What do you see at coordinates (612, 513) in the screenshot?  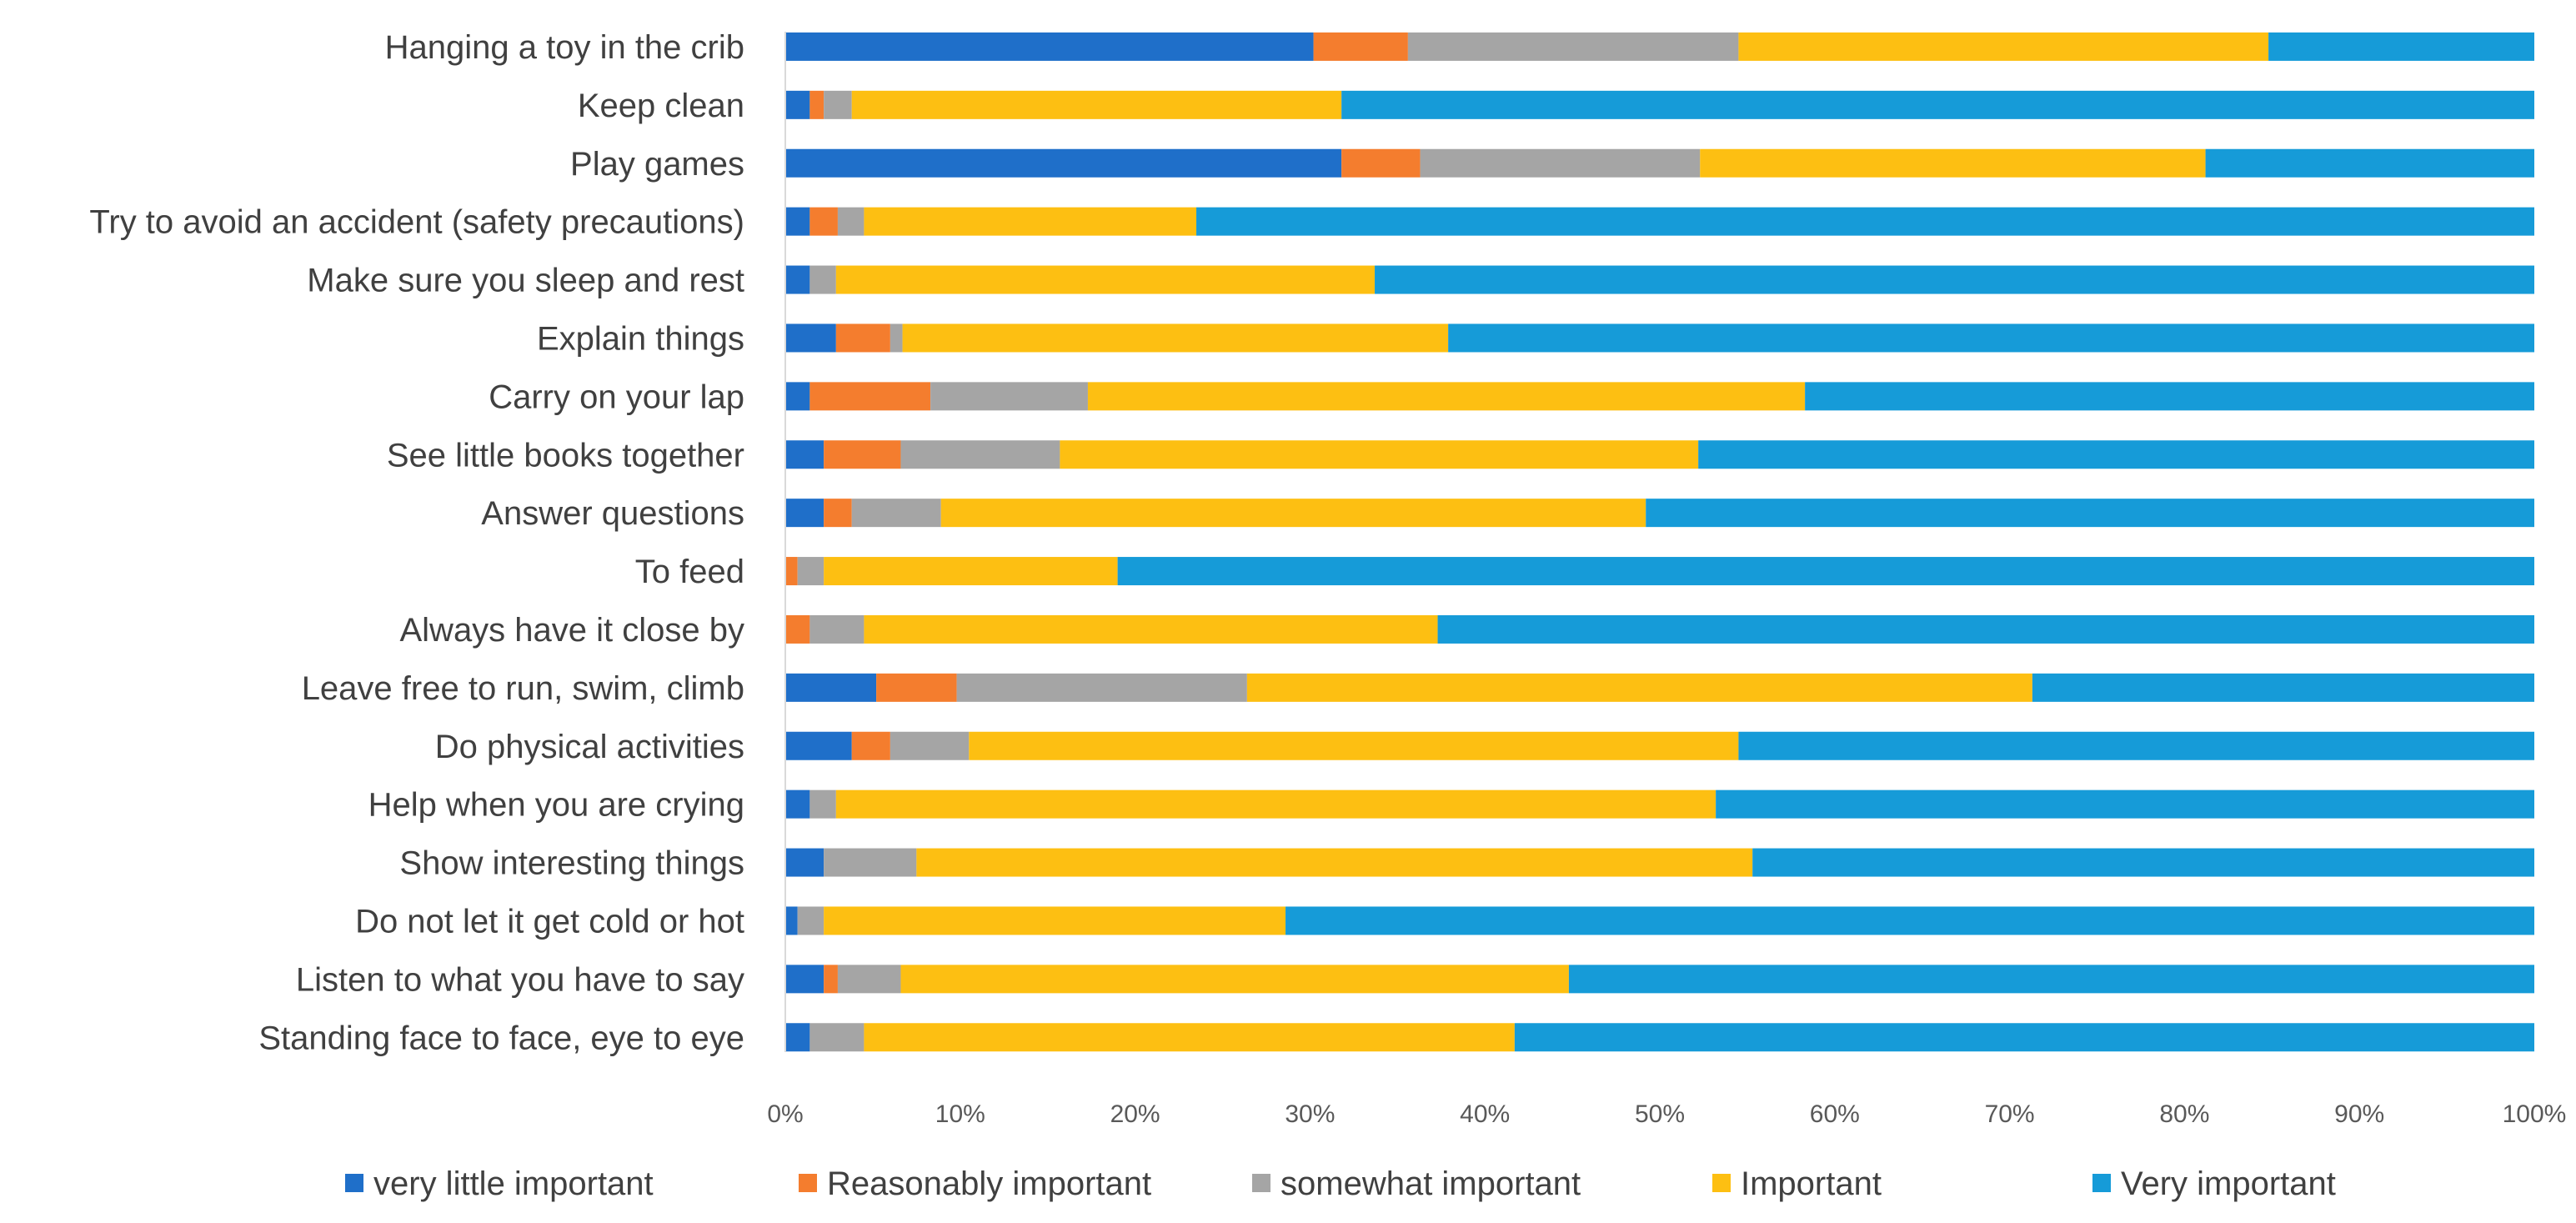 I see `category-label: Answer questions` at bounding box center [612, 513].